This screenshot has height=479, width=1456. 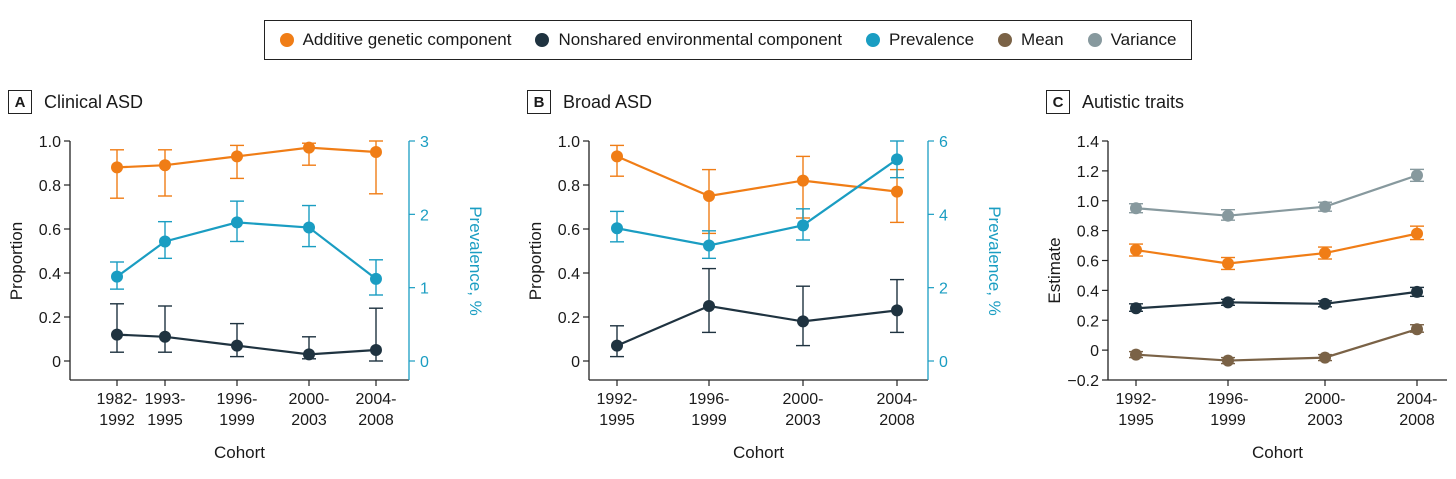 I want to click on y2-tick-label: 0, so click(x=424, y=362).